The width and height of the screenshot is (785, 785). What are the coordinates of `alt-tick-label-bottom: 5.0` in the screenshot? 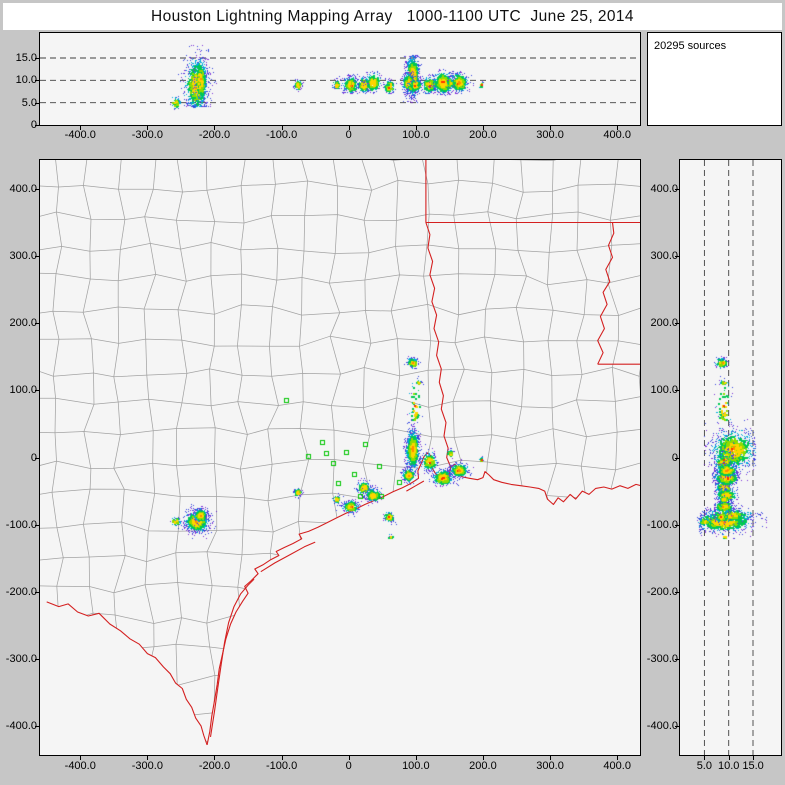 It's located at (704, 766).